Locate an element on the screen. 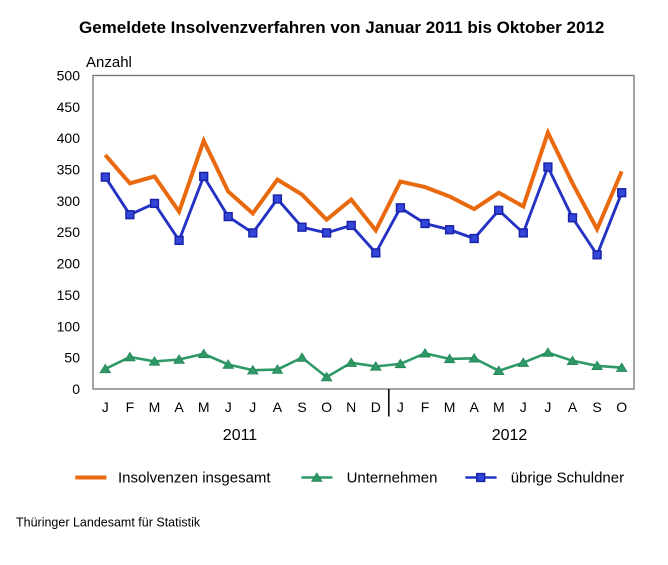 The width and height of the screenshot is (668, 565). svg-text: 0 is located at coordinates (76, 389).